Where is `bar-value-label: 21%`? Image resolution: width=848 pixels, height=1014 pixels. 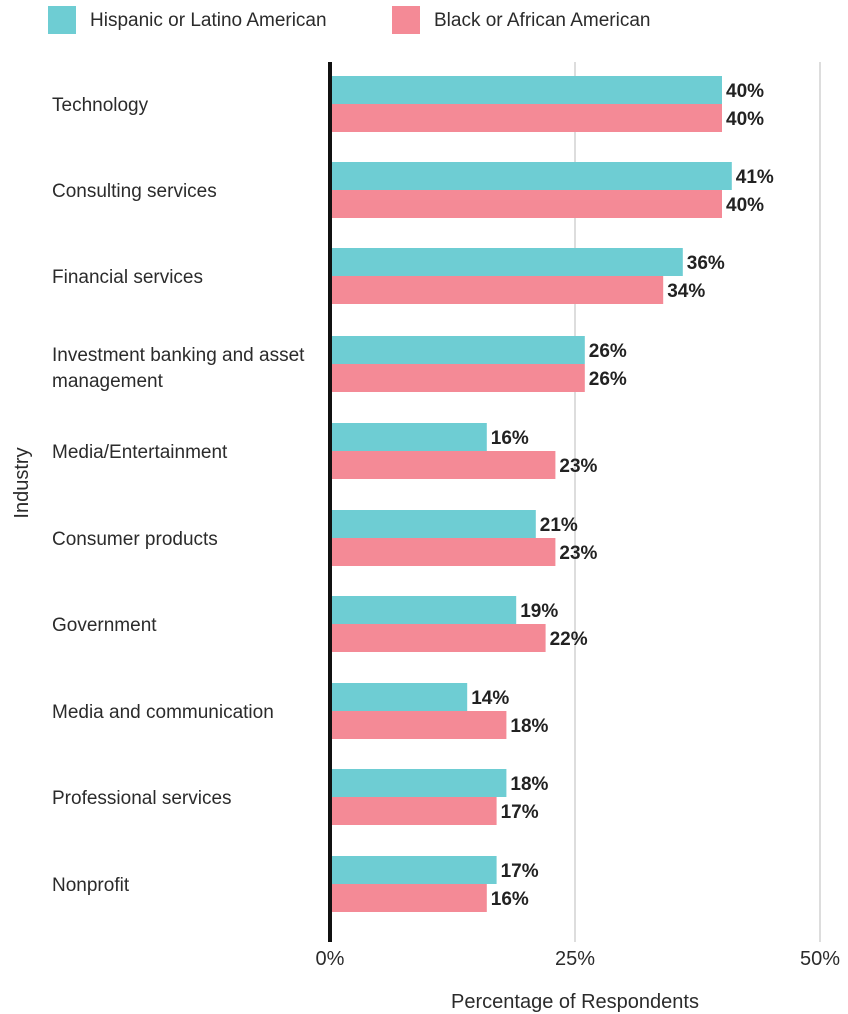 bar-value-label: 21% is located at coordinates (559, 525).